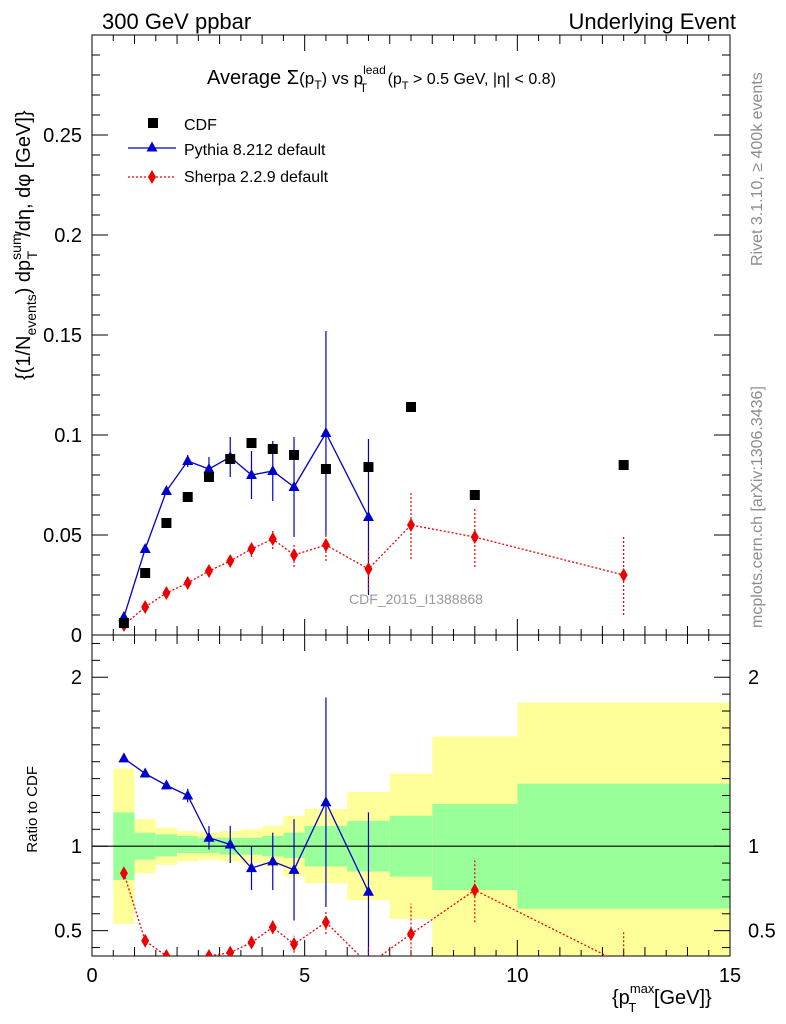  Describe the element at coordinates (366, 914) in the screenshot. I see `ratio-sherpa-line` at that location.